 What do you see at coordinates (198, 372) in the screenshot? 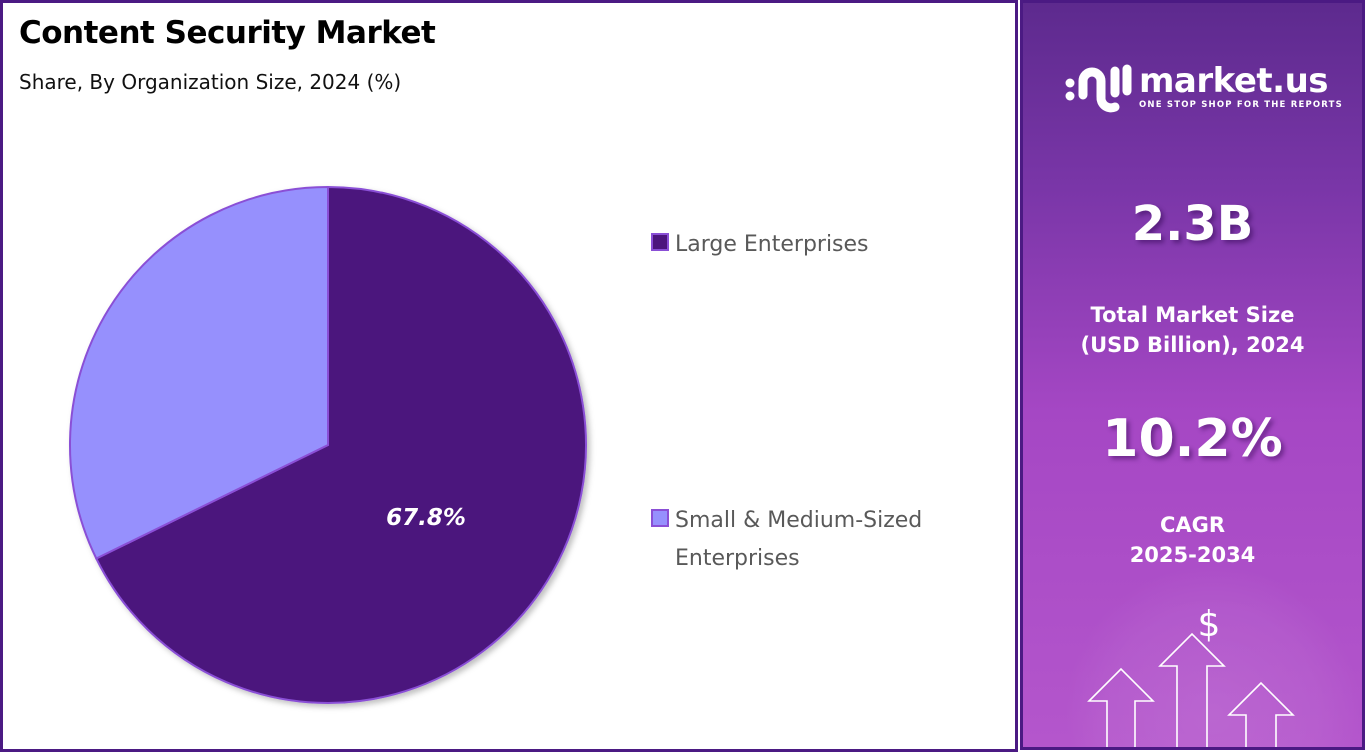
I see `pie-slice-sme` at bounding box center [198, 372].